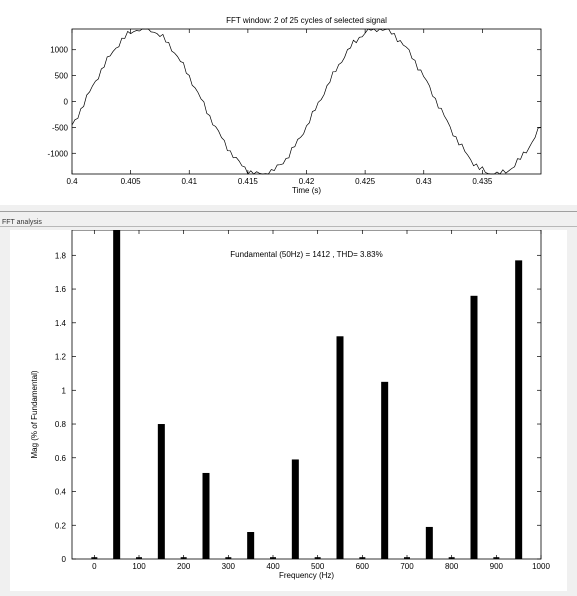 Image resolution: width=577 pixels, height=596 pixels. Describe the element at coordinates (61, 424) in the screenshot. I see `y-tick-label: 0.8` at that location.